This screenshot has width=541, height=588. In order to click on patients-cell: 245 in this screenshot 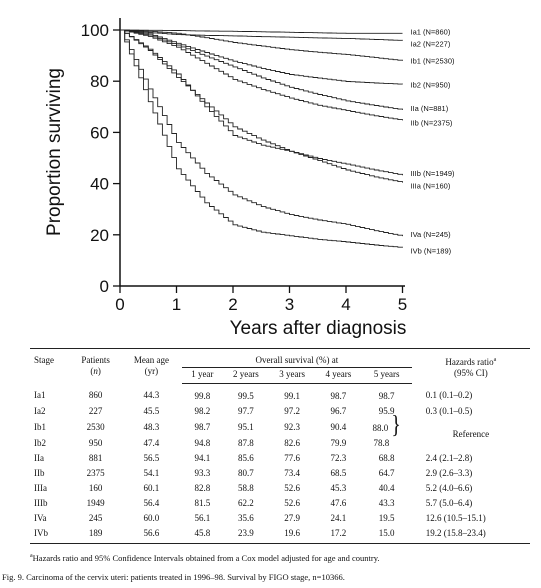, I will do `click(95, 517)`.